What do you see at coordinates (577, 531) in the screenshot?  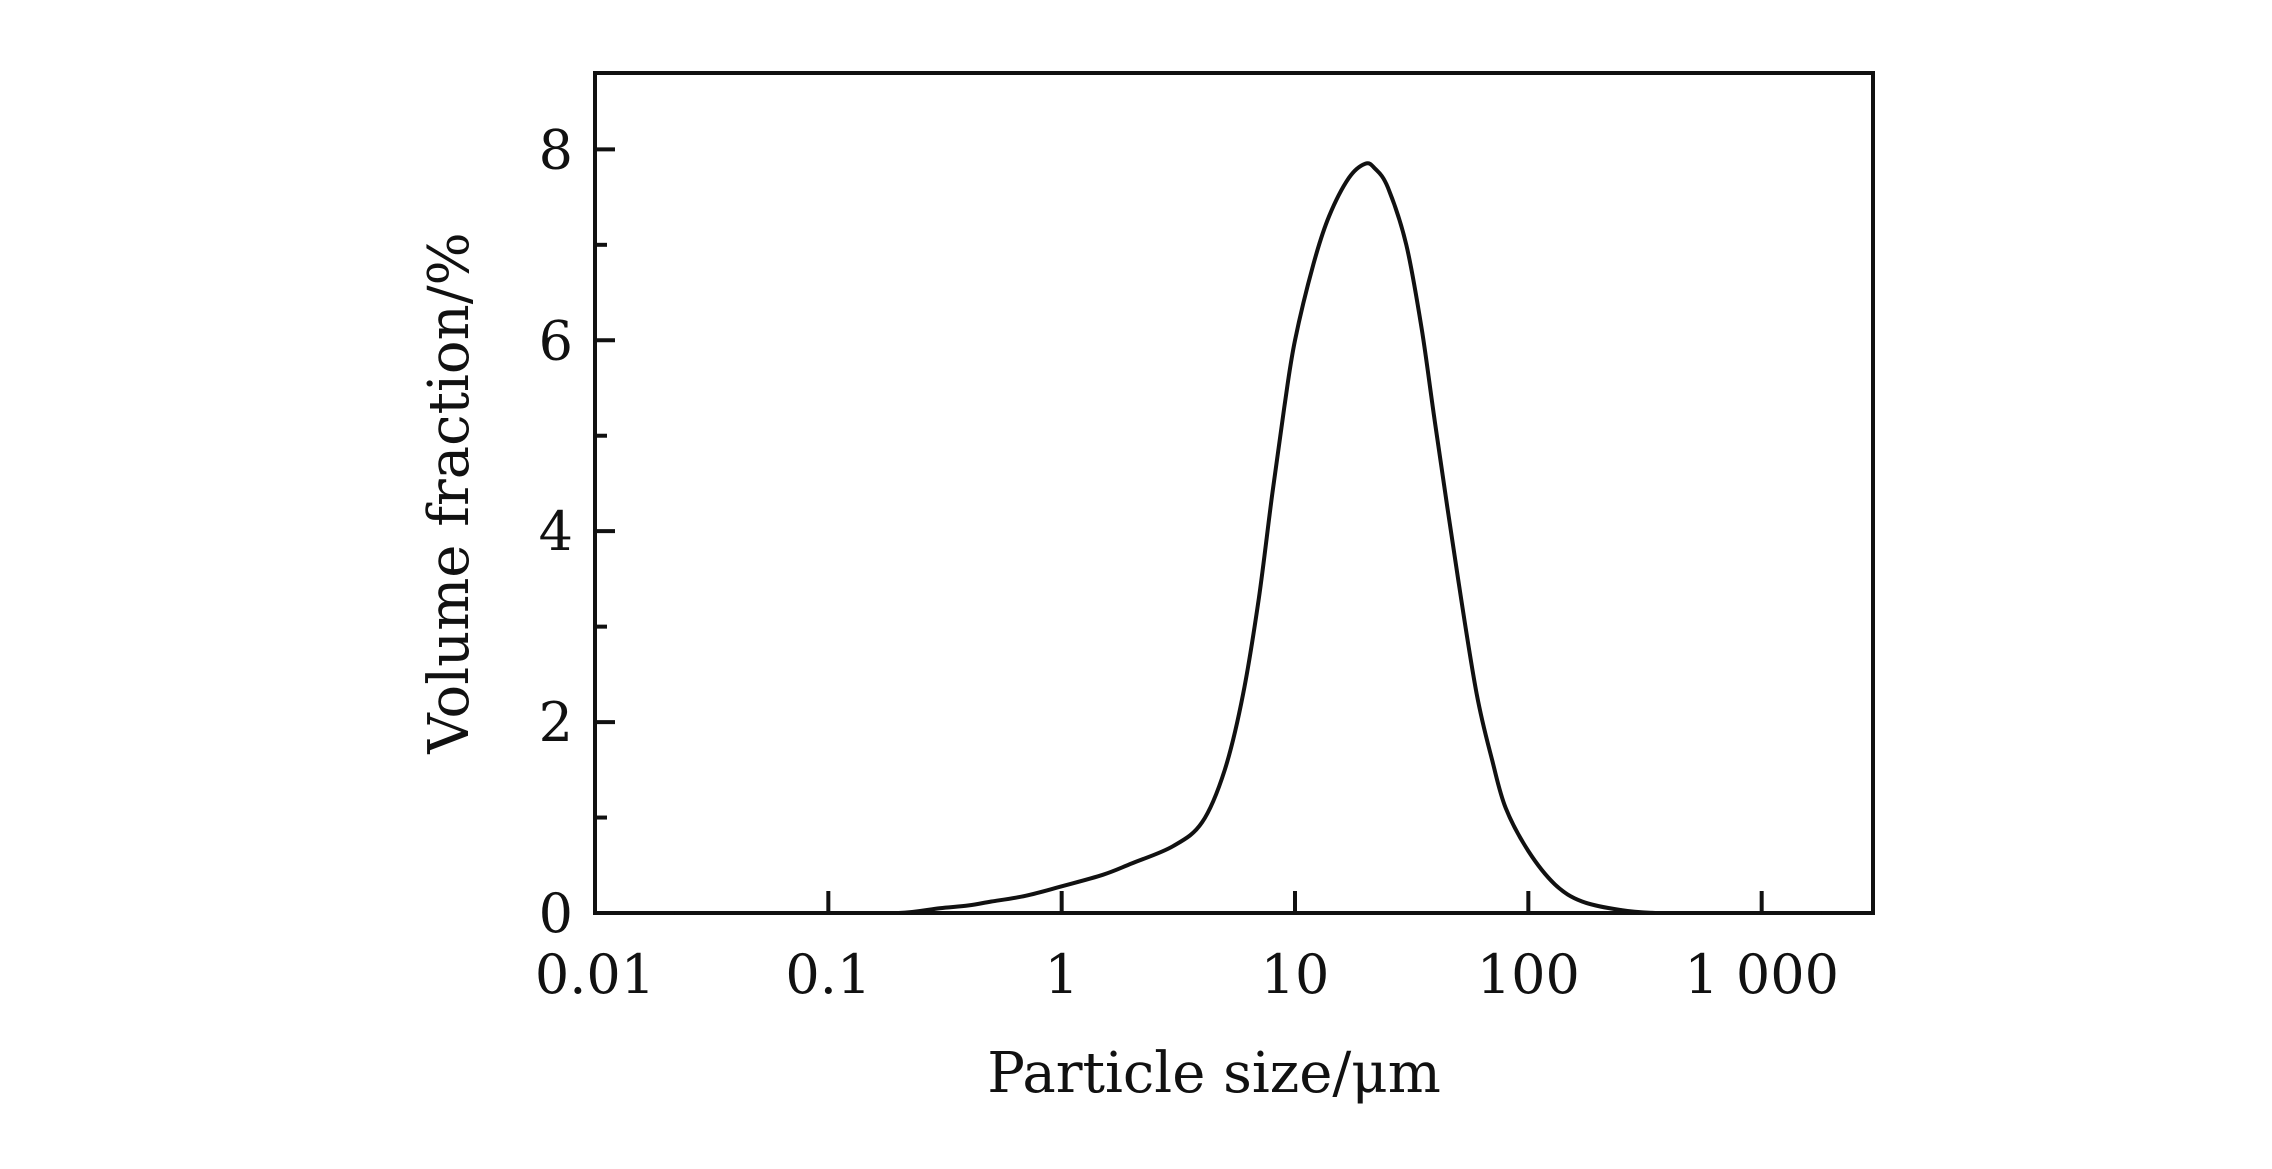 I see `y-axis: 0 2 4 6 8` at bounding box center [577, 531].